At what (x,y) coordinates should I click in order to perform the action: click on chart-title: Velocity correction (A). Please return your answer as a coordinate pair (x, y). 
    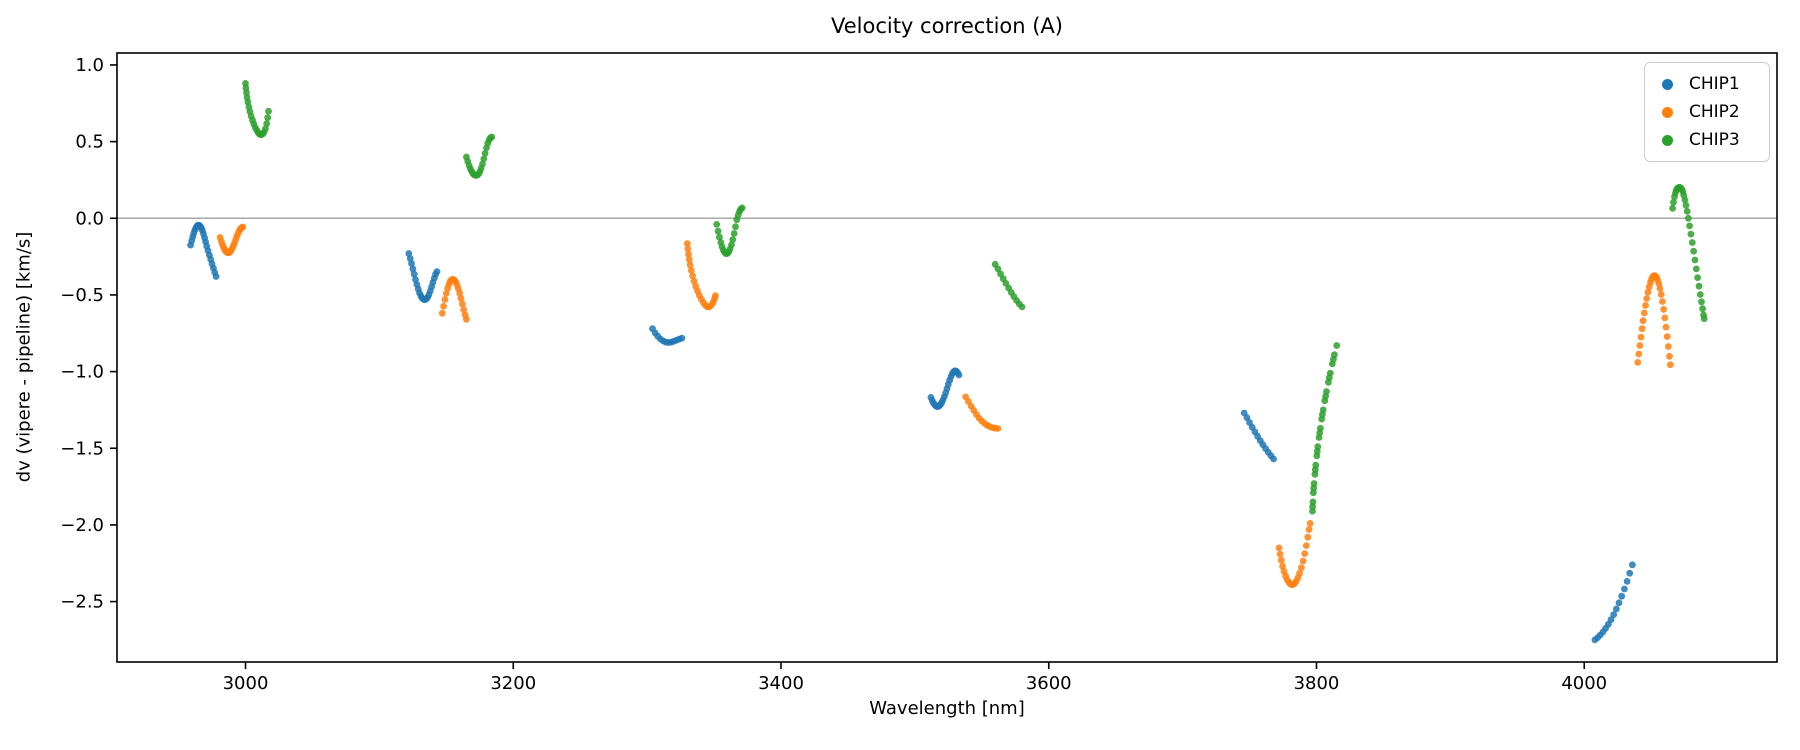
    Looking at the image, I should click on (946, 26).